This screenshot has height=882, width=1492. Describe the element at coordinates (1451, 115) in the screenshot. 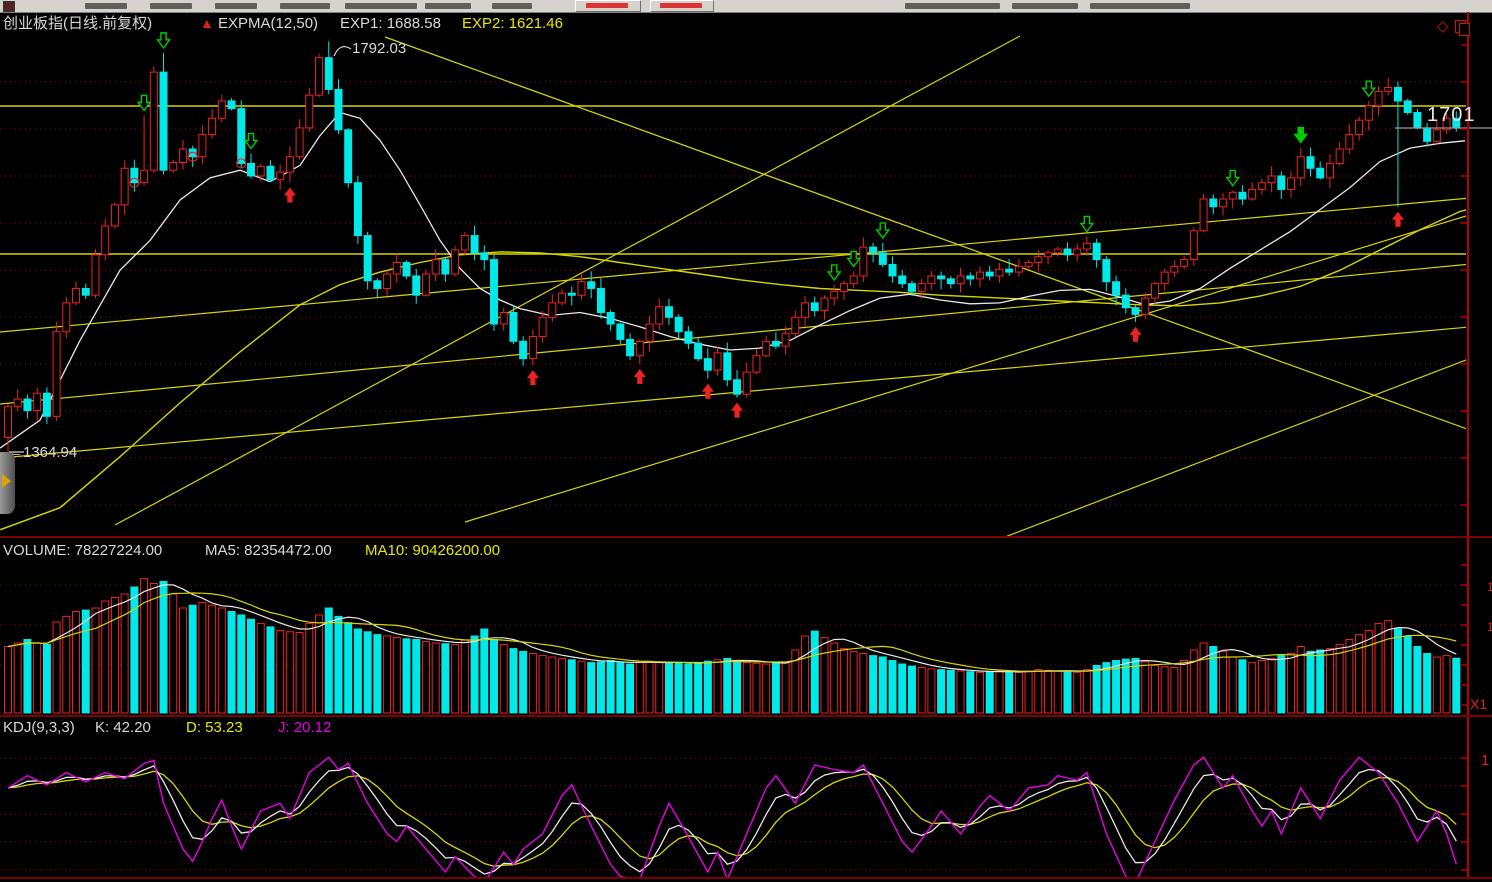

I see `last-price-label: 1701` at that location.